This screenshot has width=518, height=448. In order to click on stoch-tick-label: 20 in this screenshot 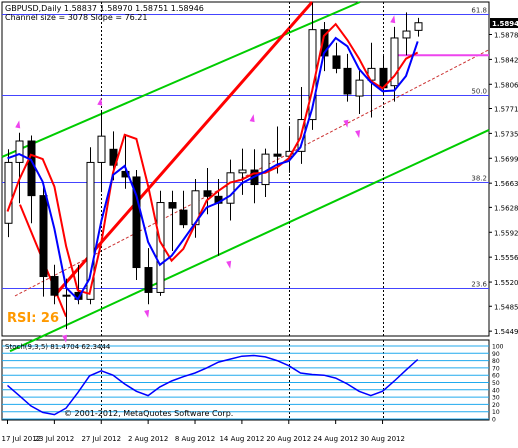, I will do `click(496, 405)`.